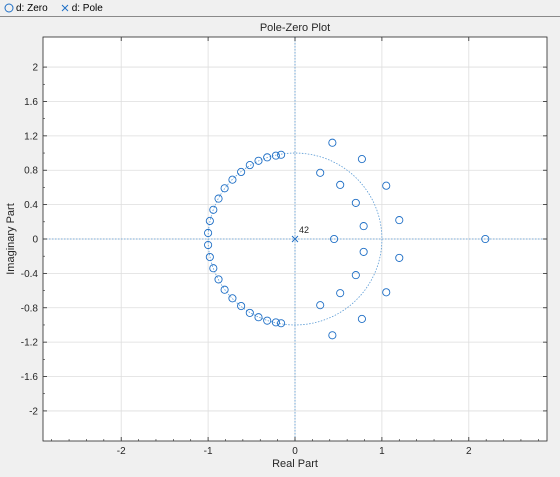  I want to click on y-tick-label: 1.2, so click(31, 136).